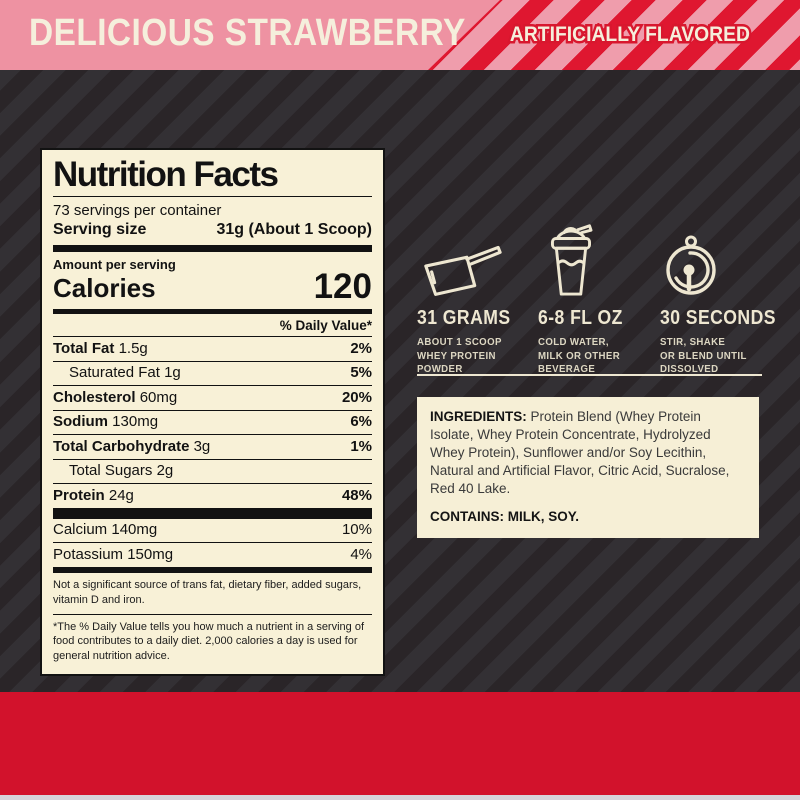 Image resolution: width=800 pixels, height=800 pixels. Describe the element at coordinates (361, 348) in the screenshot. I see `nutrient-dv: 2%` at that location.